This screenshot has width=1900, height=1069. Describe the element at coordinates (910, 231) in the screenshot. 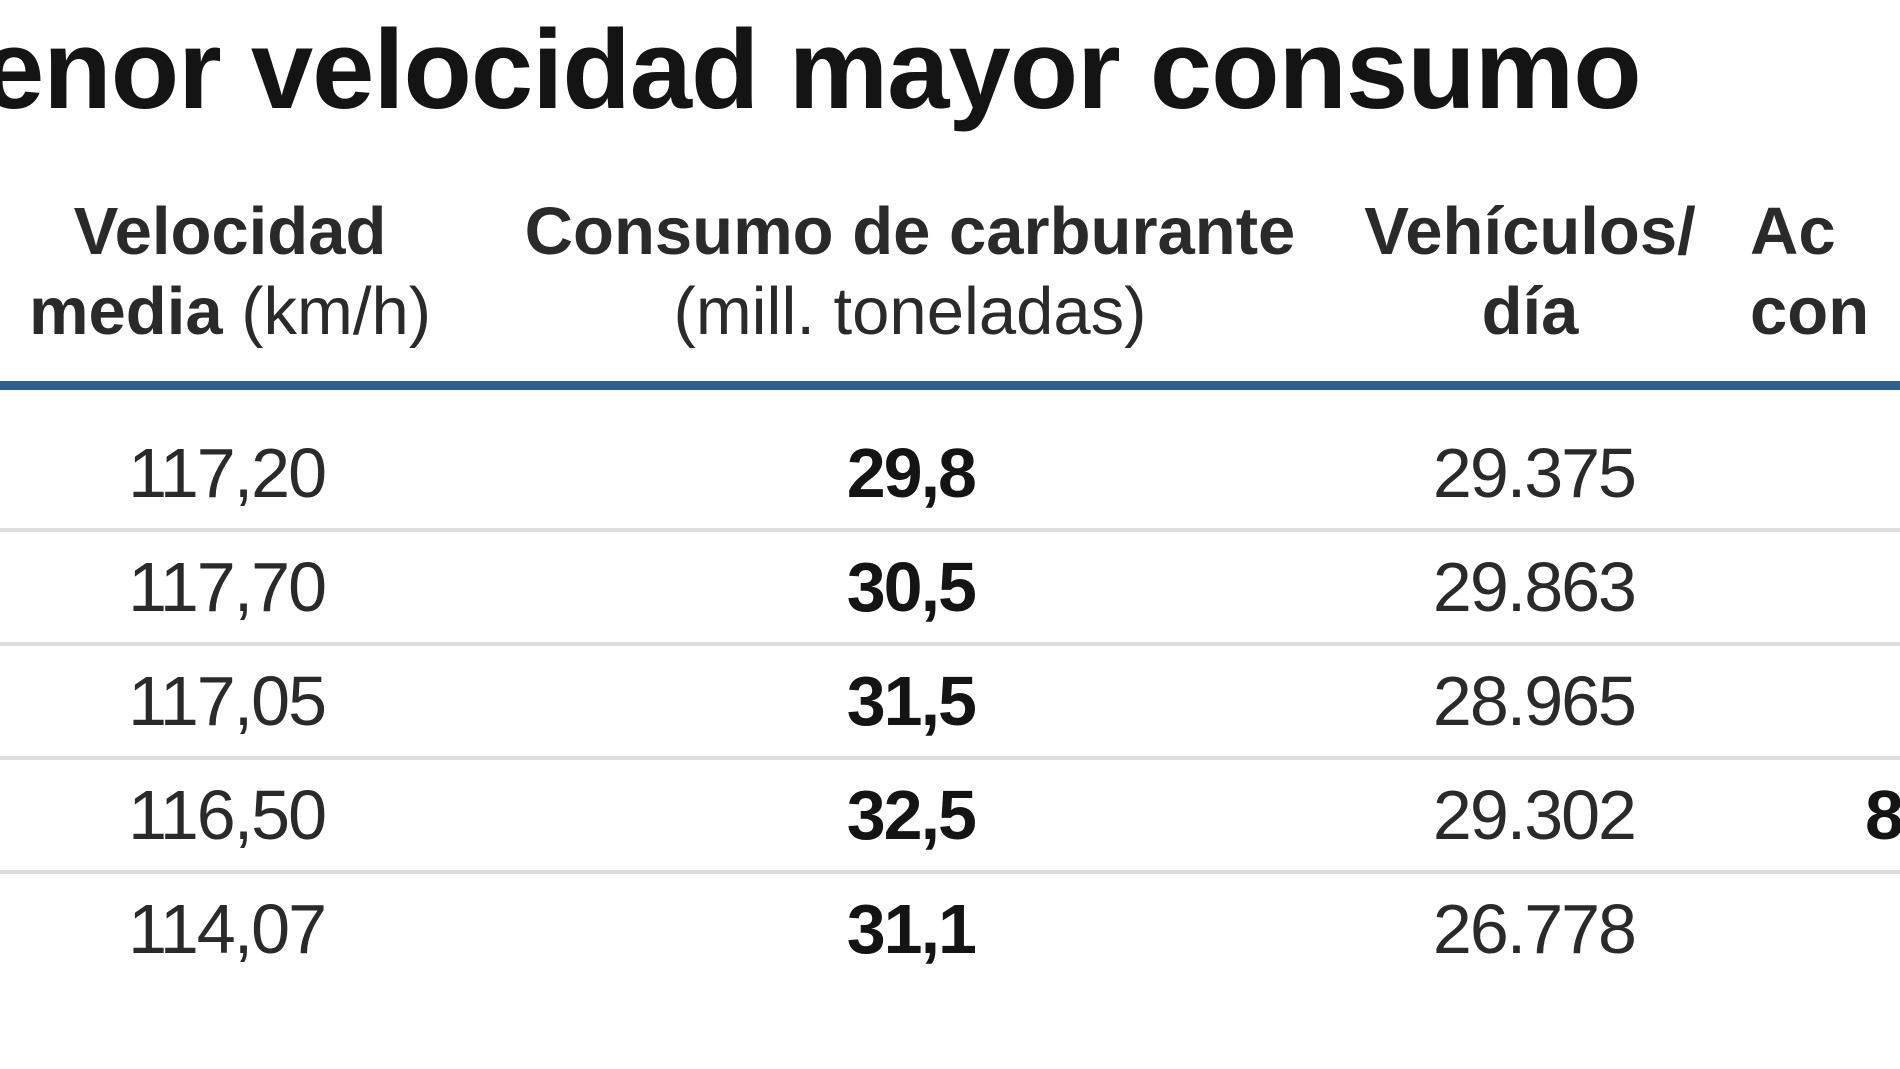

I see `column-header-consumo-line1: Consumo de carburante` at that location.